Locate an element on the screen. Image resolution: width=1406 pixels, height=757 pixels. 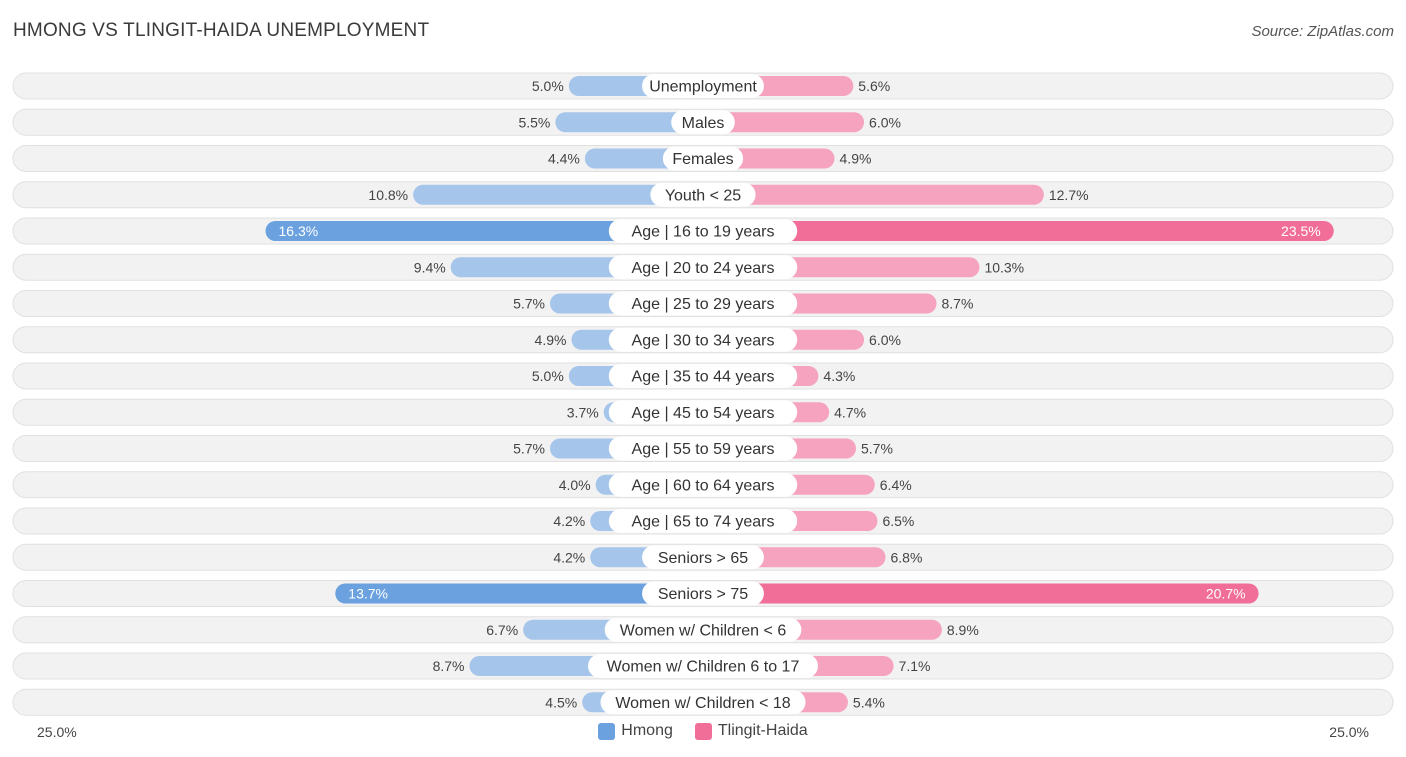
value-label-tlingit-haida-seniors-65: 6.8% is located at coordinates (907, 557).